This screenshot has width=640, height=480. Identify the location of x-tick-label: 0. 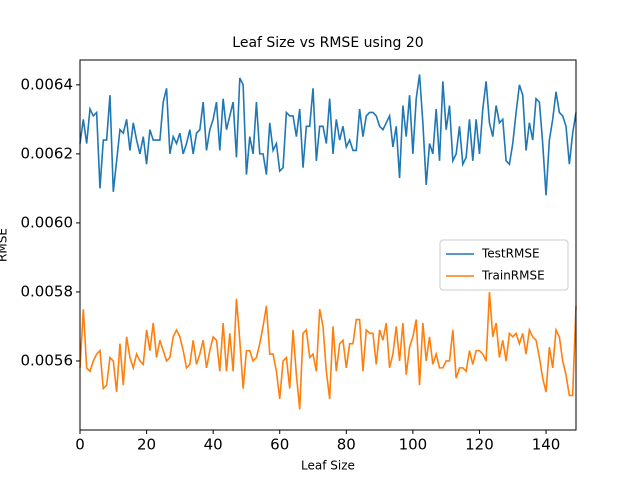
(80, 445).